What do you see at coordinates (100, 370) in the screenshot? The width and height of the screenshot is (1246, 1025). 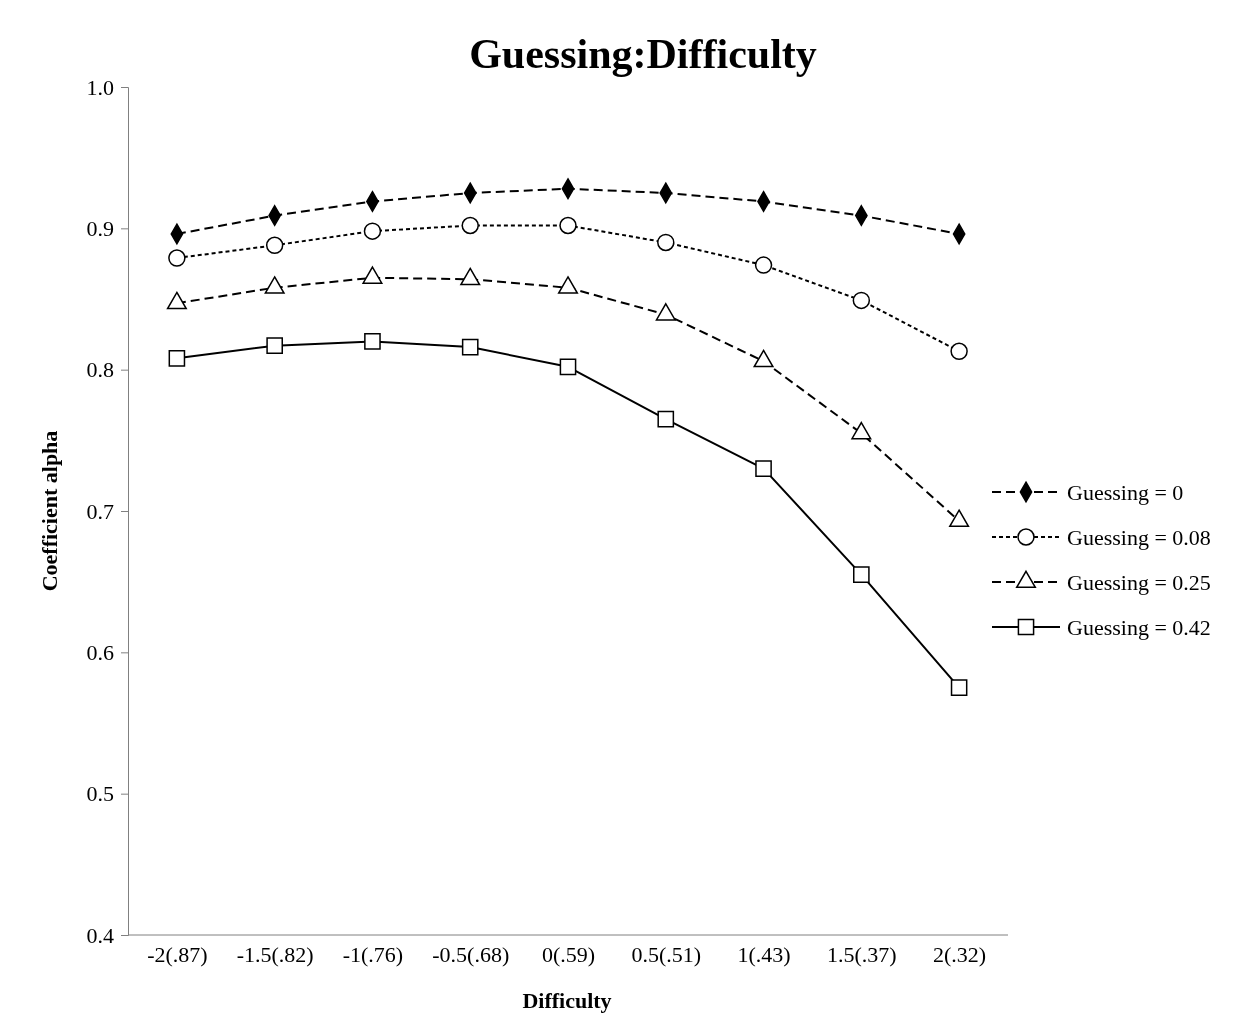 I see `y-tick-label: 0.8` at bounding box center [100, 370].